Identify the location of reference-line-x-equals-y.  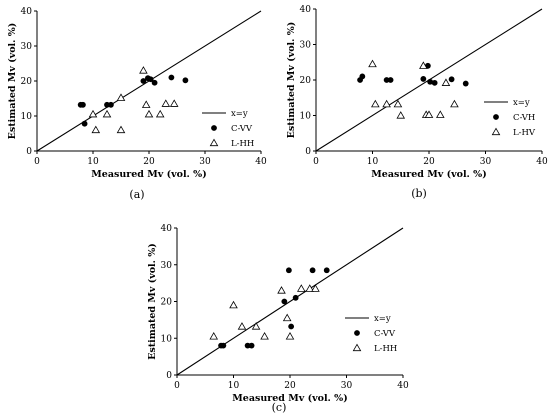
(290, 301).